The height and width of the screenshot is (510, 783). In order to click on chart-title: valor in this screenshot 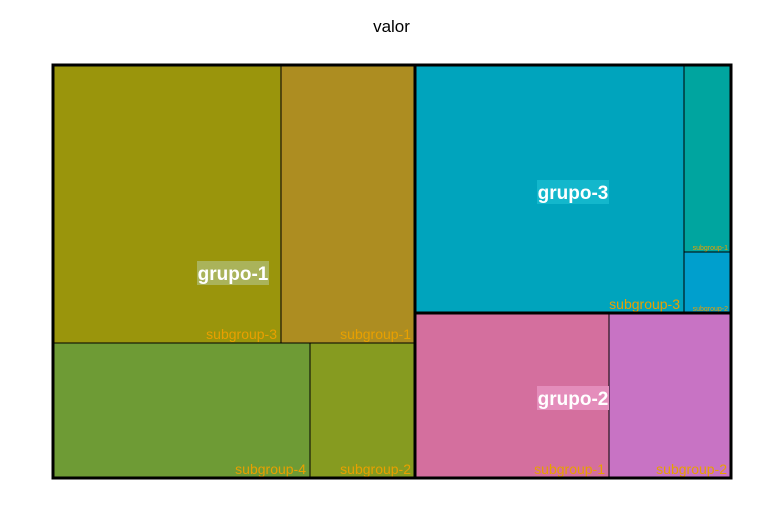, I will do `click(391, 26)`.